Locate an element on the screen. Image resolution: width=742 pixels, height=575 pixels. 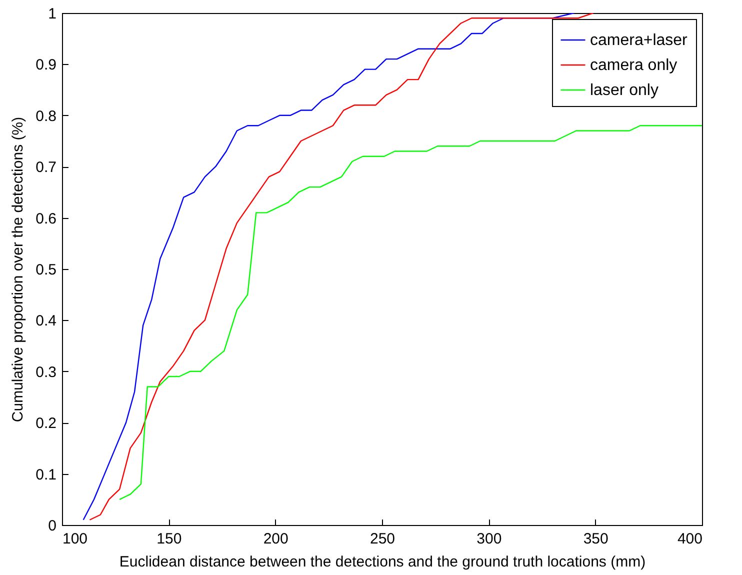
x-axis-title: Euclidean distance between the detections and the ground truth locations (mm) is located at coordinates (382, 562).